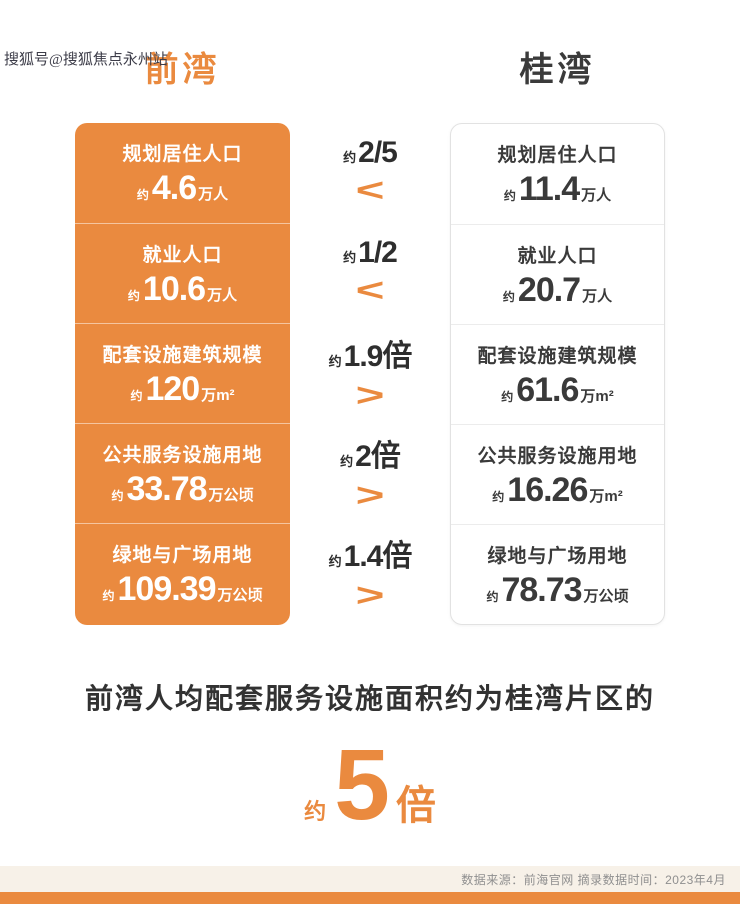 The image size is (740, 904). Describe the element at coordinates (415, 806) in the screenshot. I see `conclusion-unit: 倍` at that location.